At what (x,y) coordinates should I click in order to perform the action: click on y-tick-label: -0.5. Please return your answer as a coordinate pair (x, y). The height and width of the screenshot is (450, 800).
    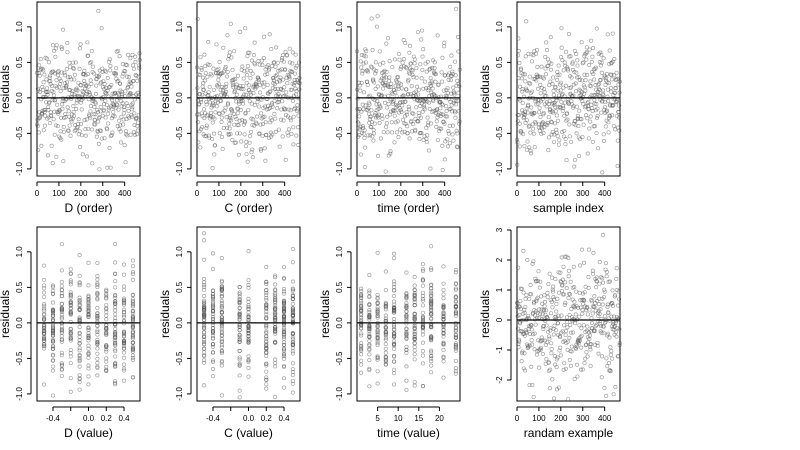
    Looking at the image, I should click on (19, 133).